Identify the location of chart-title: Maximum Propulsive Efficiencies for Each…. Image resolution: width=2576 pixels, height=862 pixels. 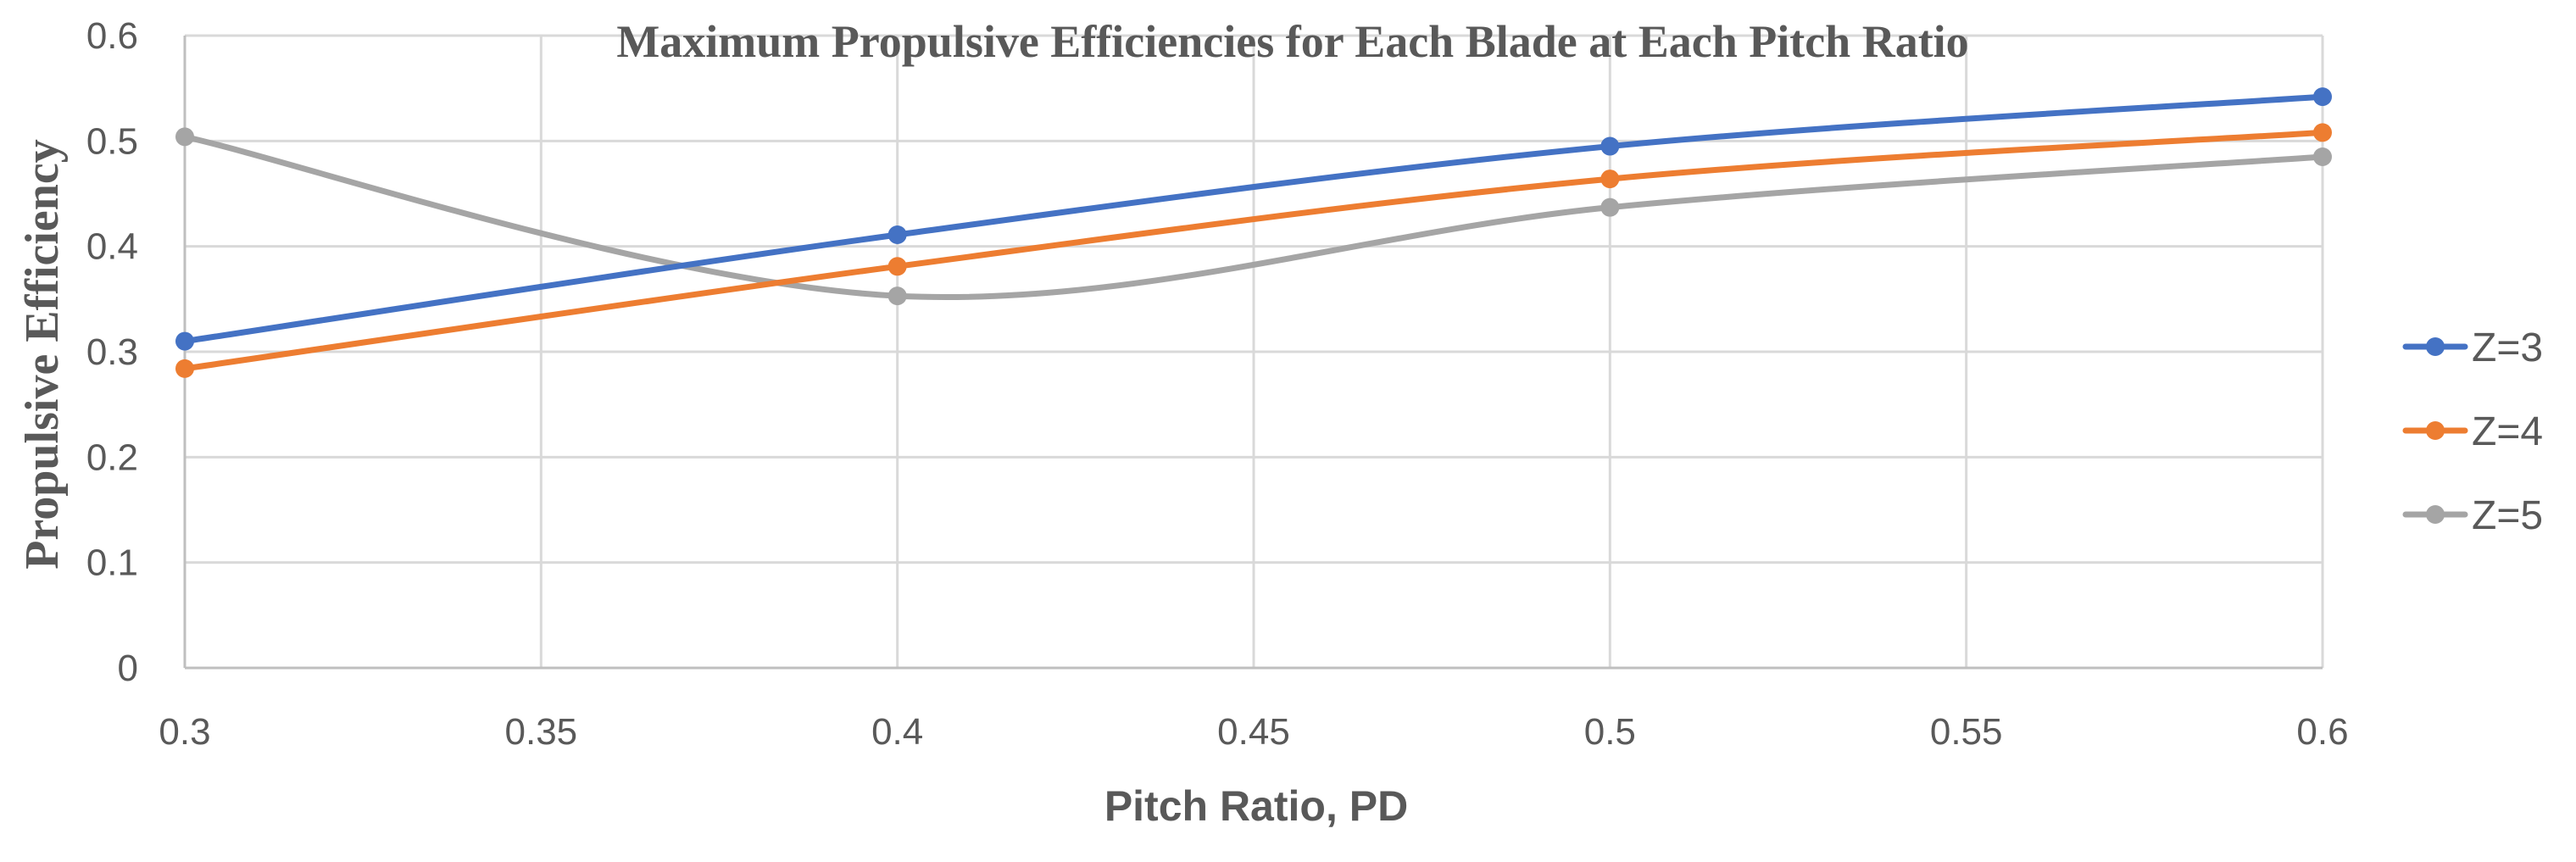
(1292, 41).